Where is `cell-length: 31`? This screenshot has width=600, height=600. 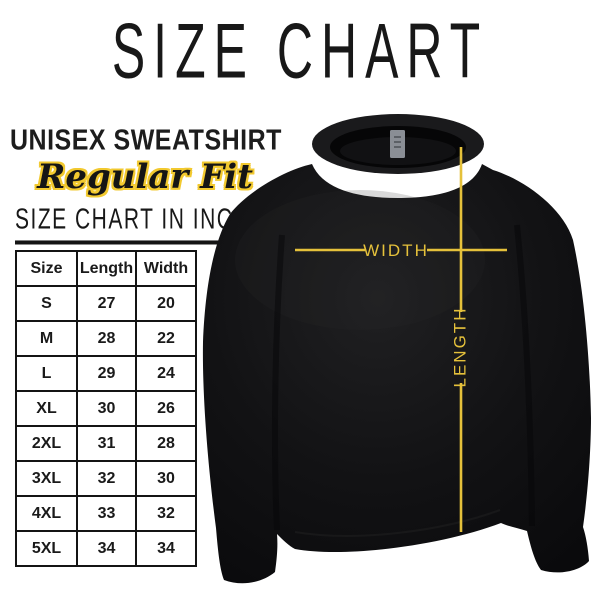
cell-length: 31 is located at coordinates (106, 443).